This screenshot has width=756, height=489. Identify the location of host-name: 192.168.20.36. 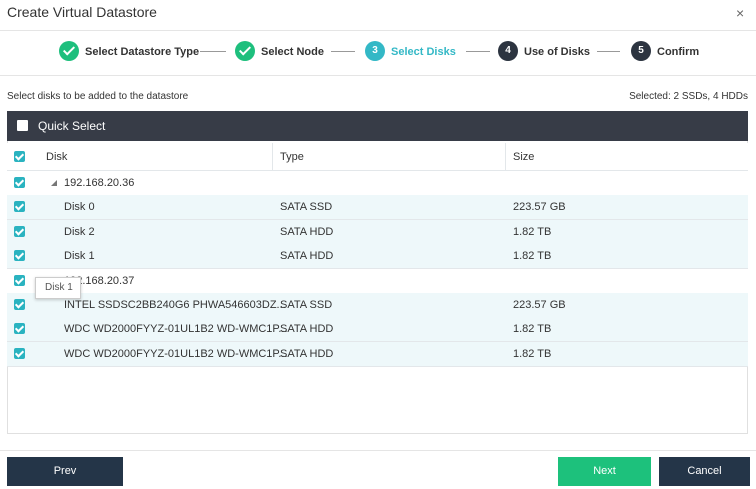
(99, 183).